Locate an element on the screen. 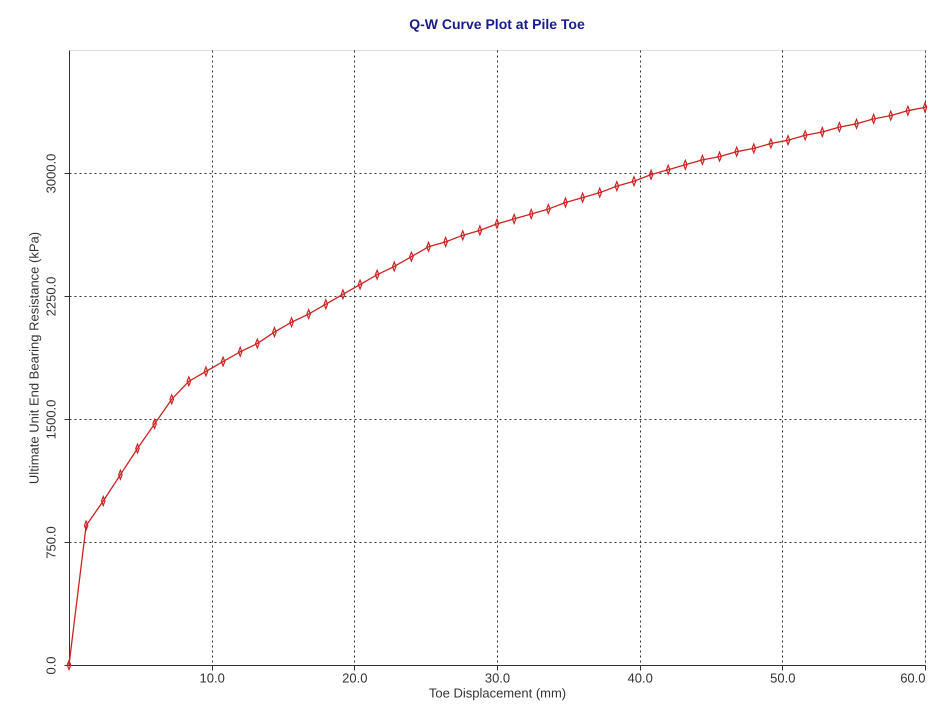  x-tick-label: 30.0 is located at coordinates (497, 678).